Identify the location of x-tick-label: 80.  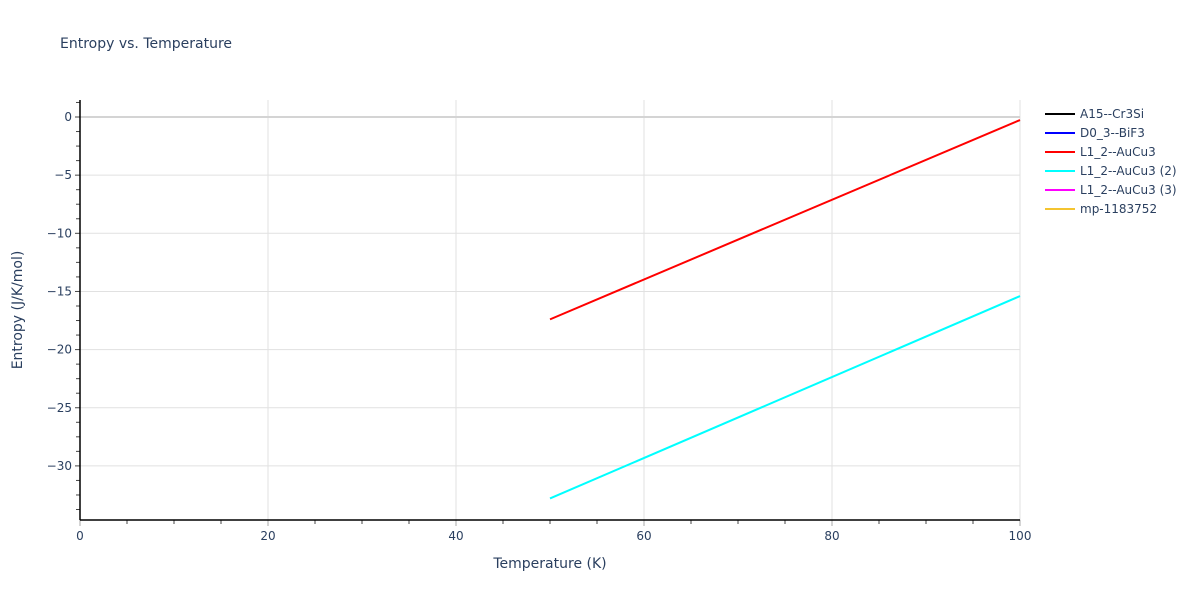
(831, 536).